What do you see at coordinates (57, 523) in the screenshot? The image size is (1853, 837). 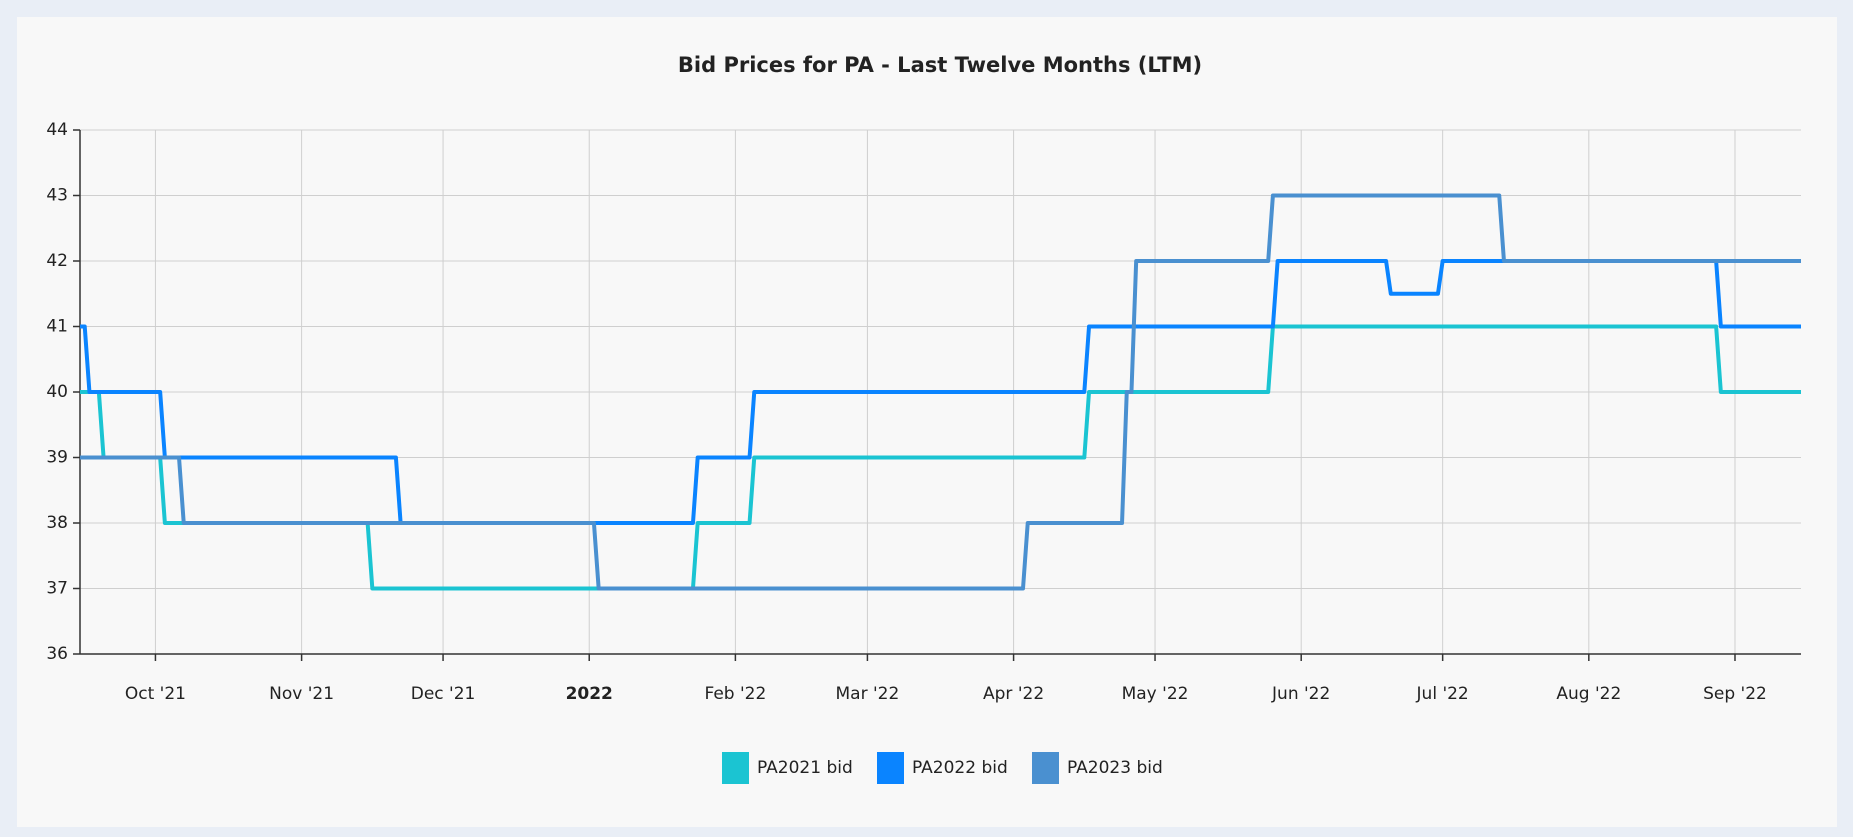 I see `y-tick-label: 38` at bounding box center [57, 523].